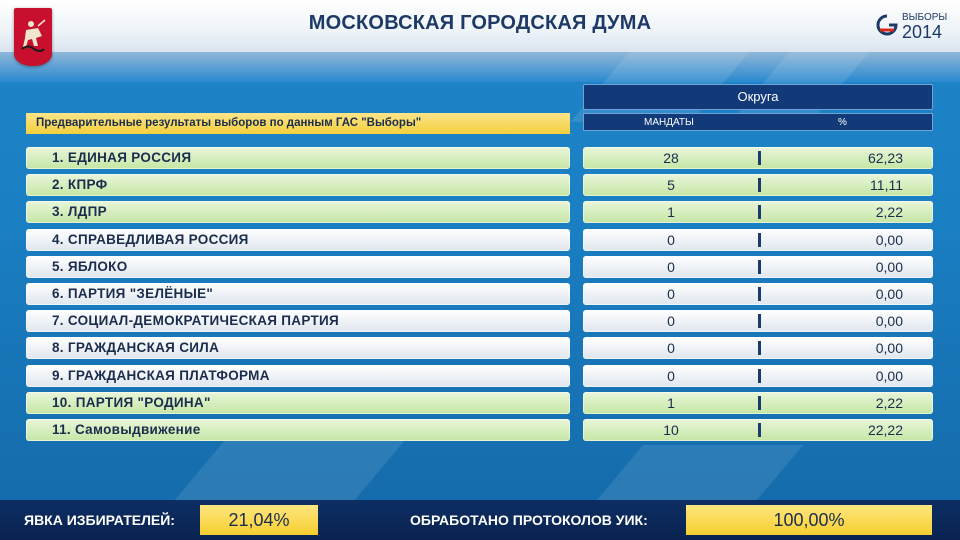 The image size is (960, 540). Describe the element at coordinates (758, 122) in the screenshot. I see `column-header: МАНДАТЫ %` at that location.